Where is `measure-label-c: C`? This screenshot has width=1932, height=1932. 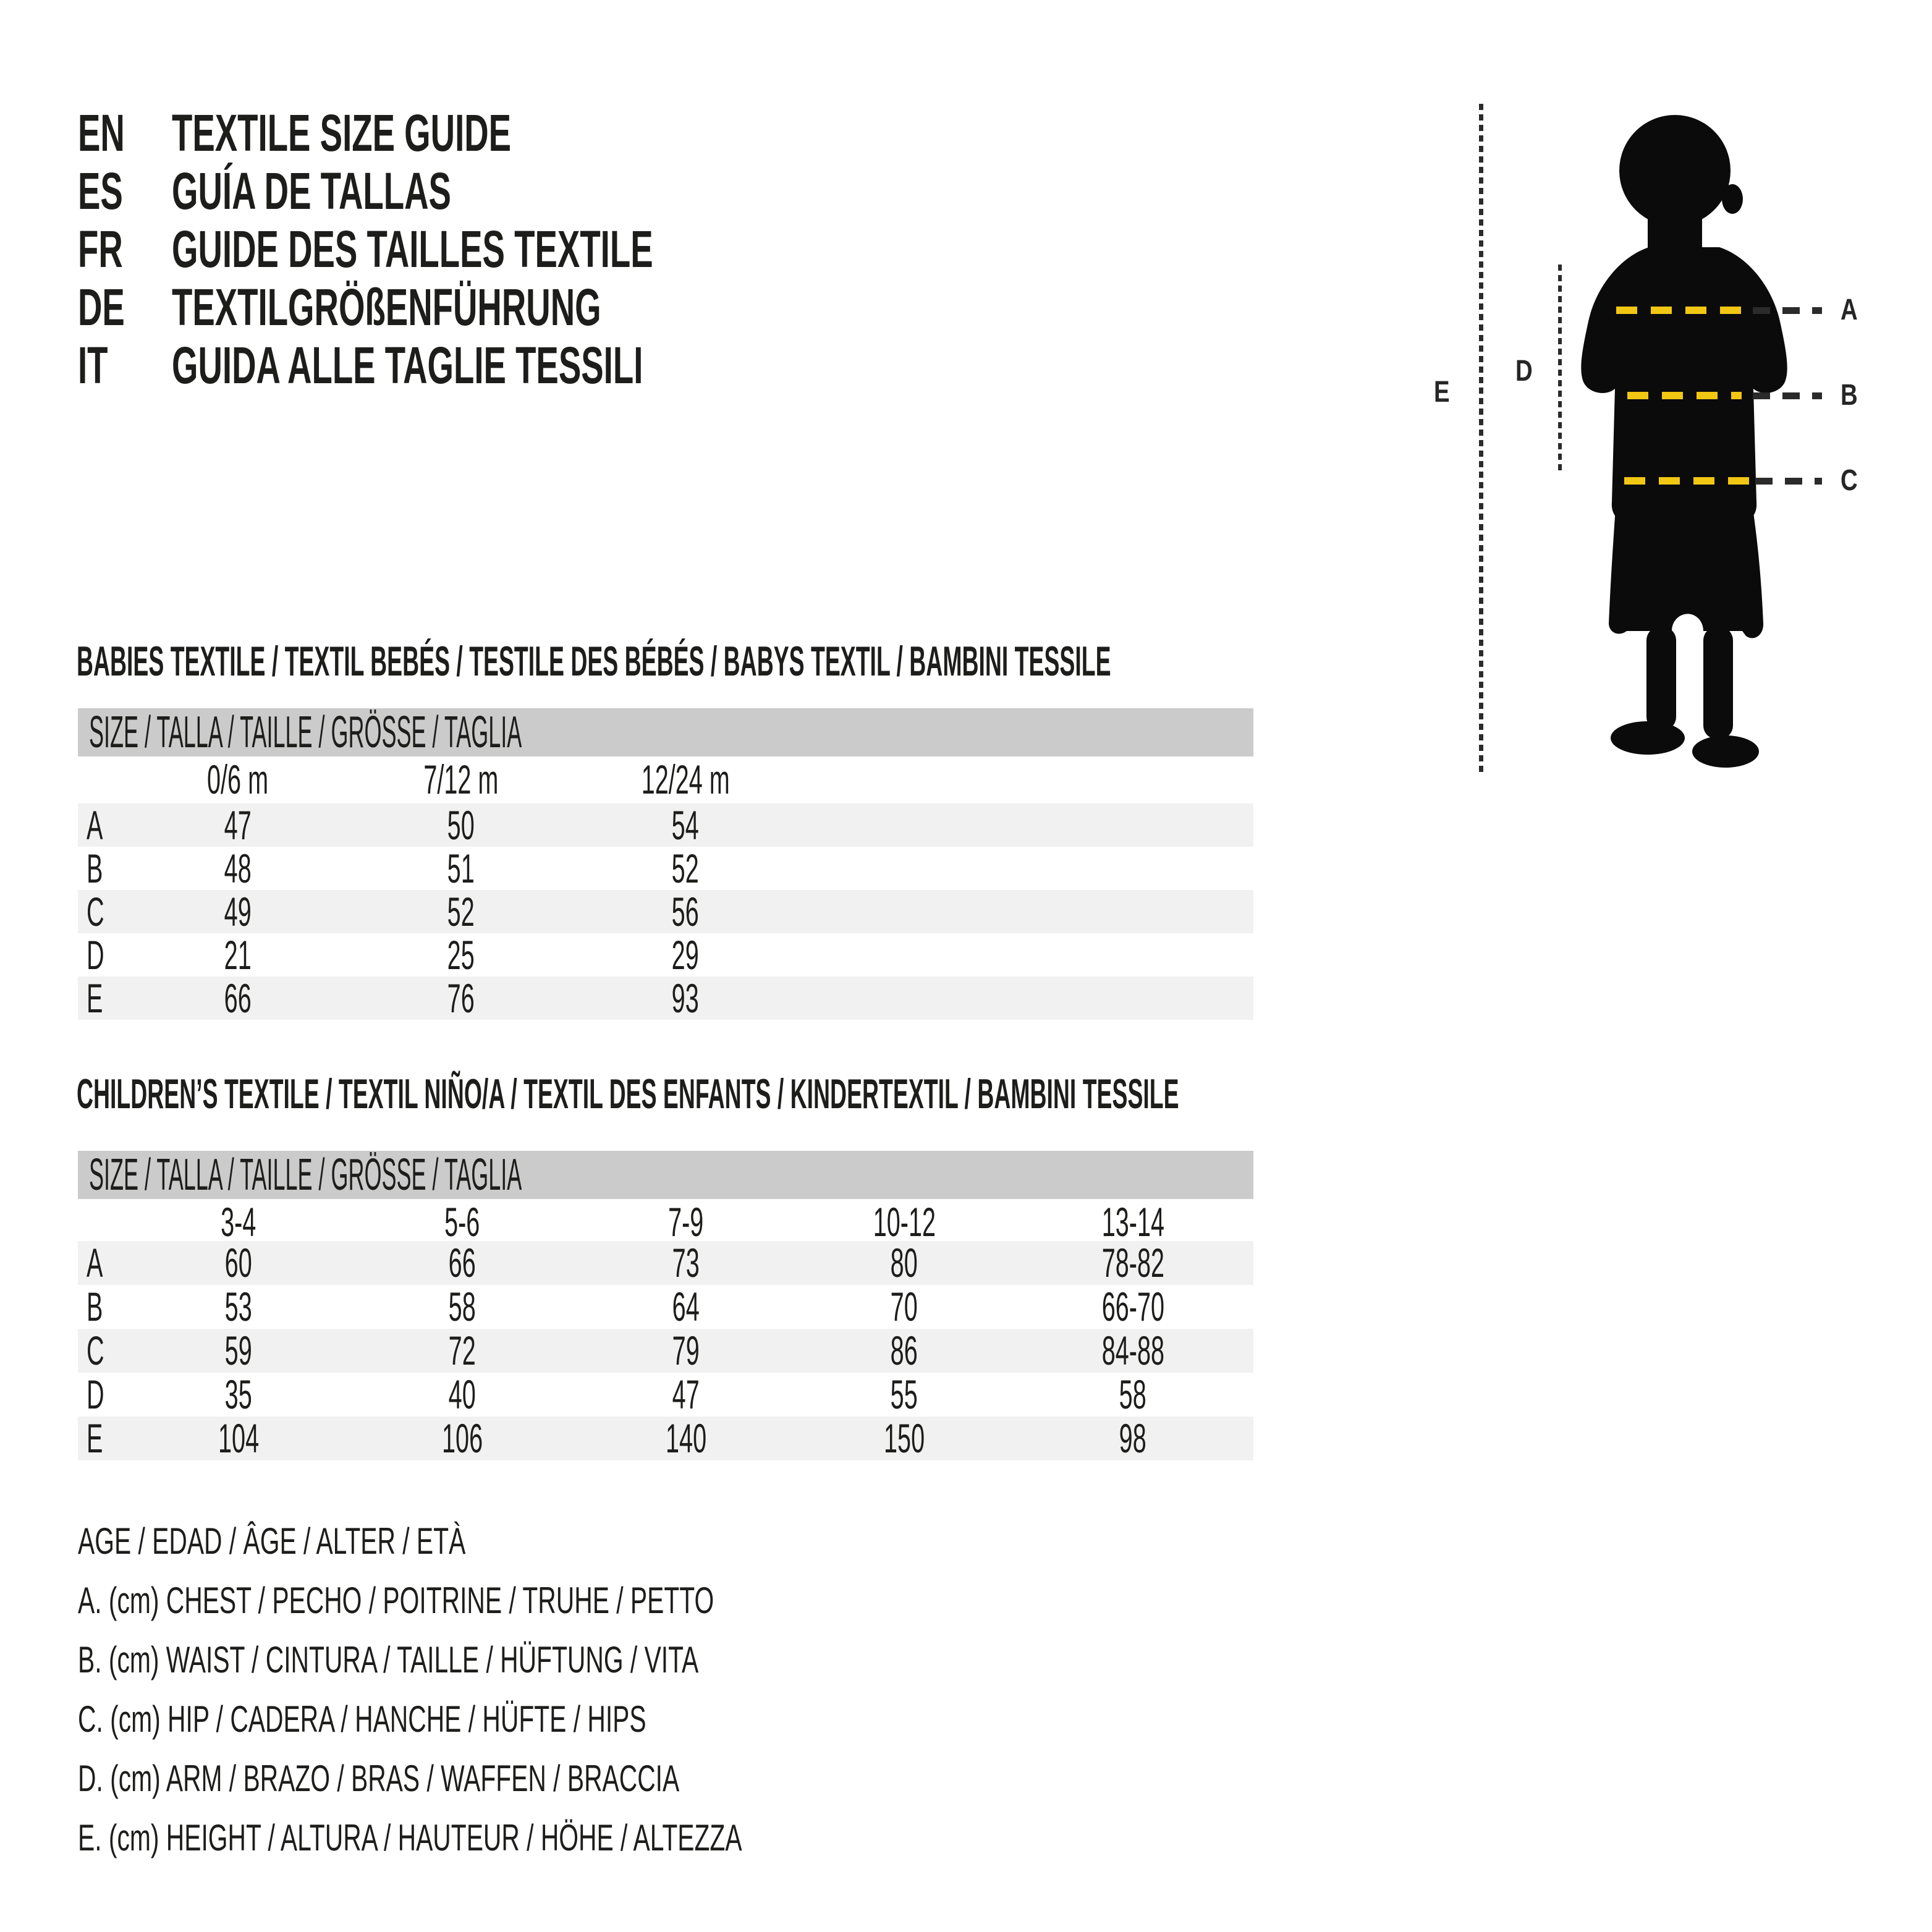
measure-label-c: C is located at coordinates (1849, 480).